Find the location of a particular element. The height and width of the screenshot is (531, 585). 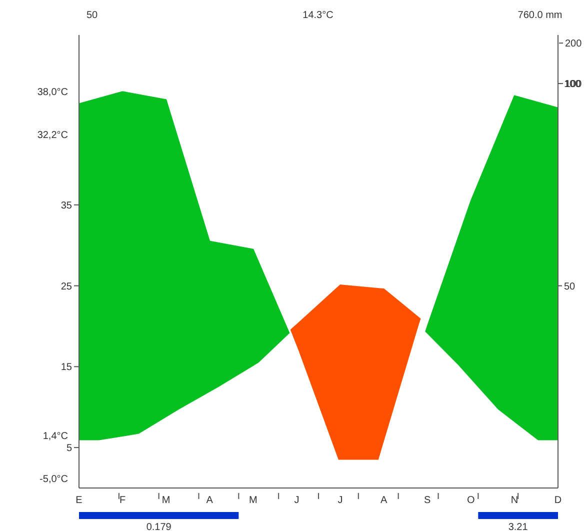

text: 50 is located at coordinates (92, 15).